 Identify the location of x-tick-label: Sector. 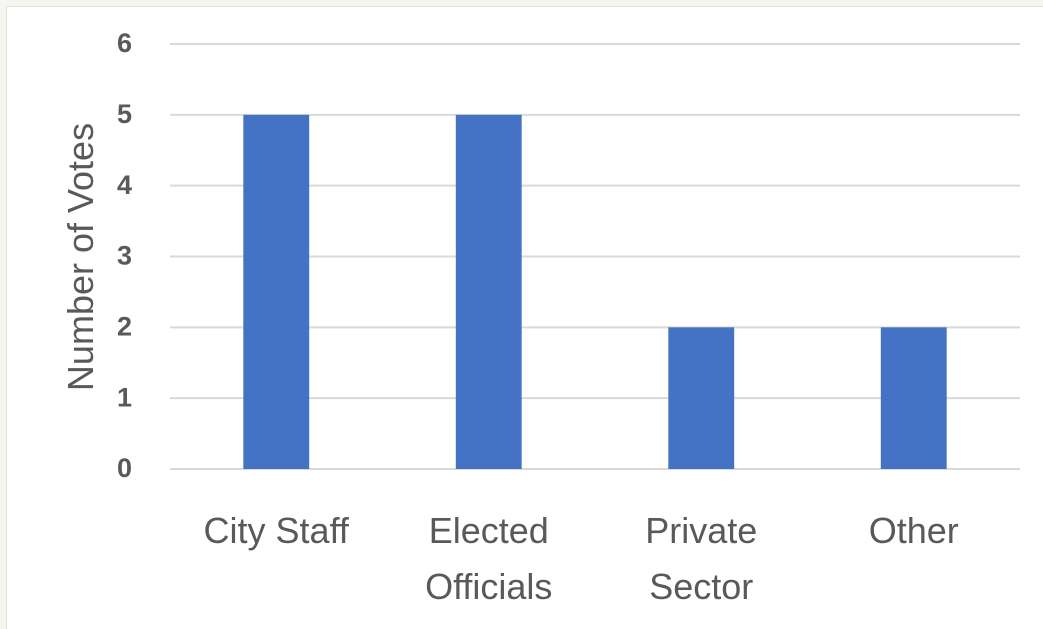
(701, 586).